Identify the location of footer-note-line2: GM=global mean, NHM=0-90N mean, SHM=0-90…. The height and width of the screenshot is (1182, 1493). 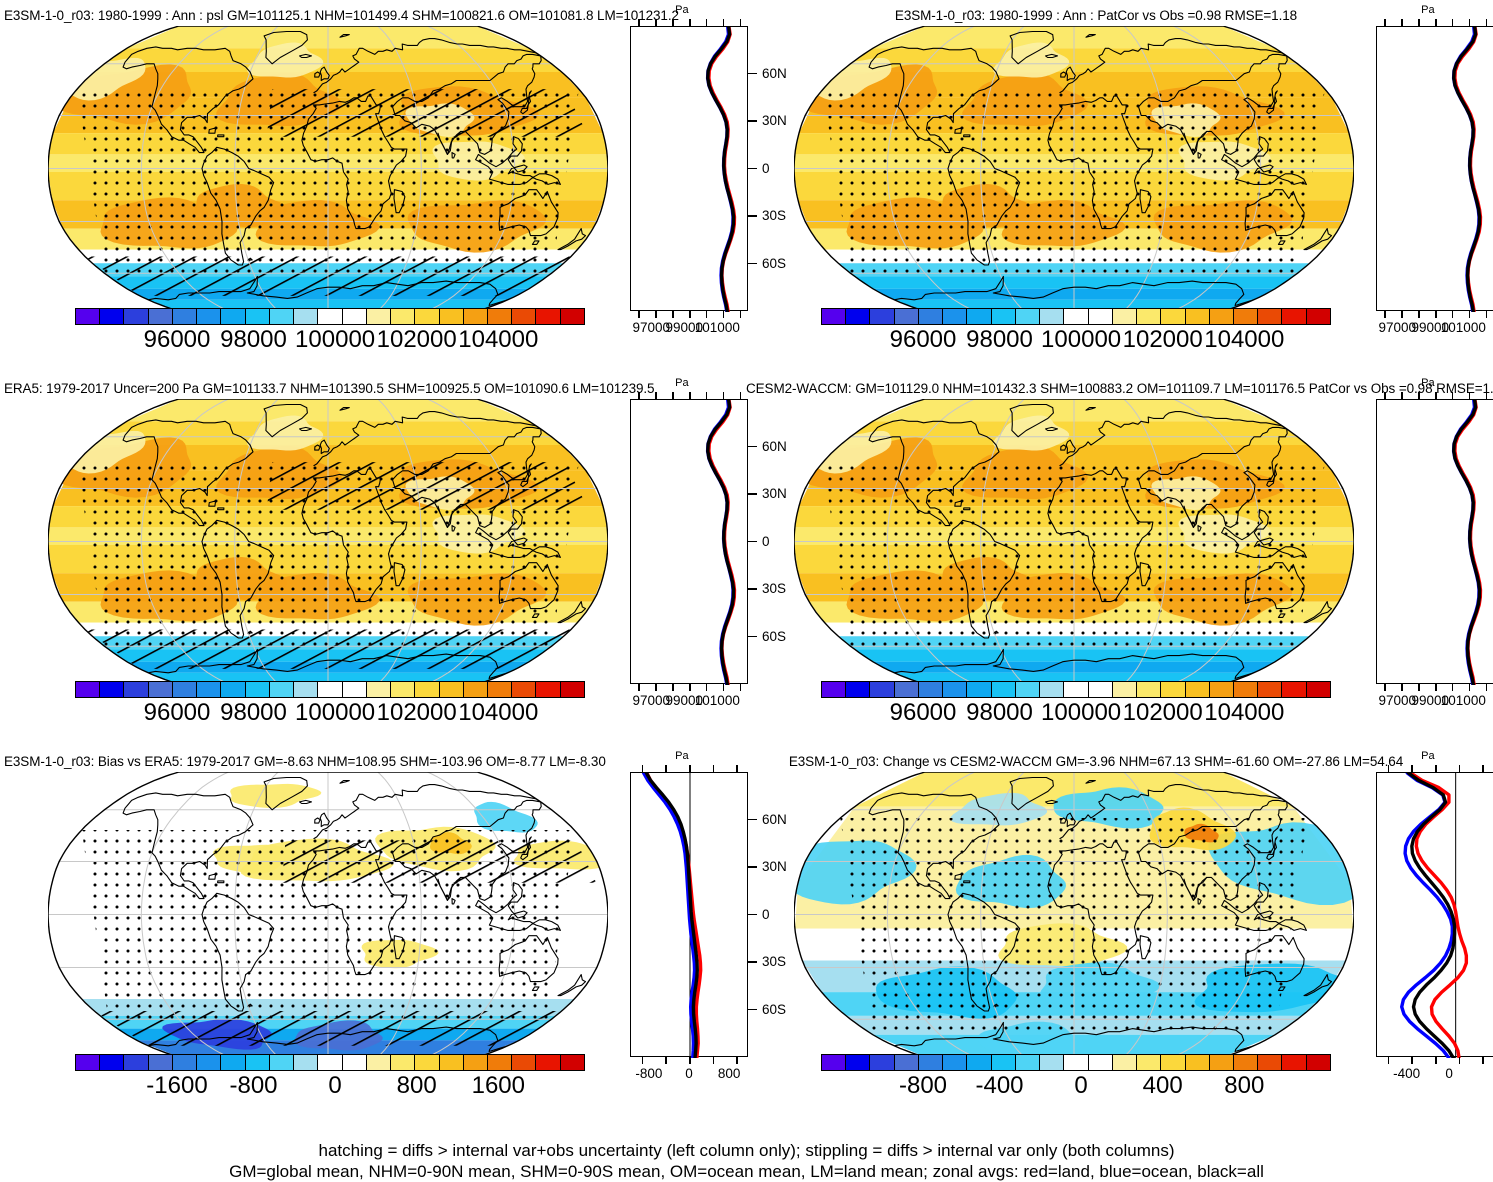
(746, 1171).